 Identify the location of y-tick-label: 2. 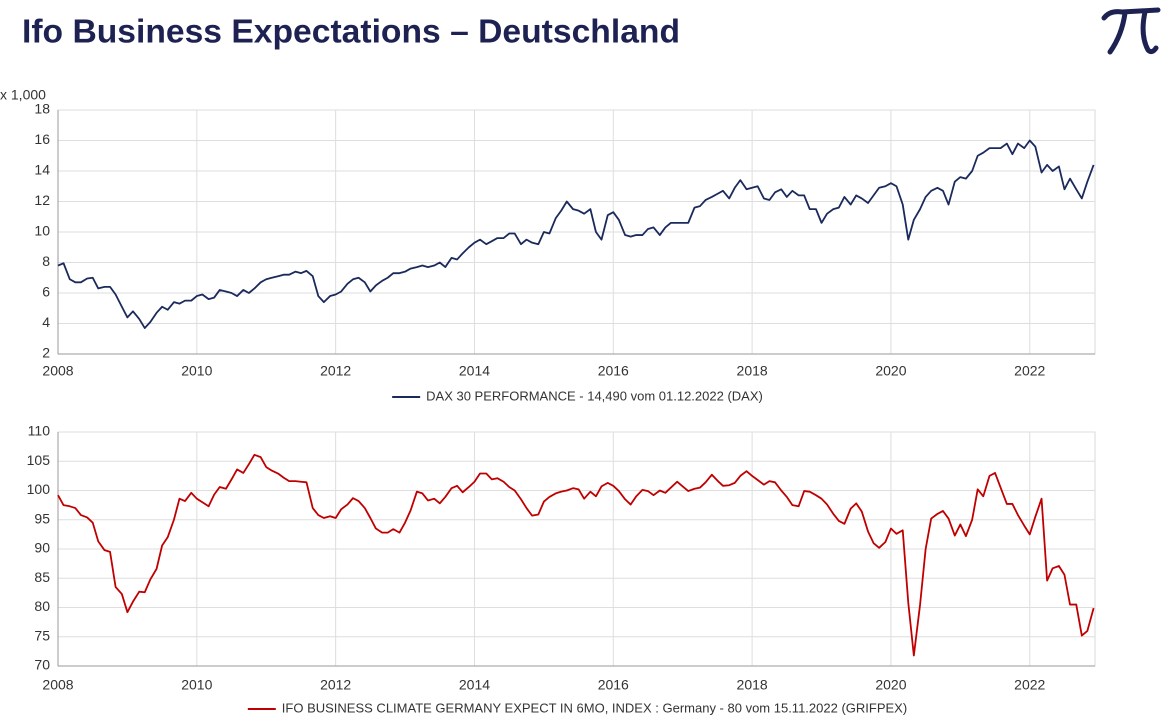
(46, 353).